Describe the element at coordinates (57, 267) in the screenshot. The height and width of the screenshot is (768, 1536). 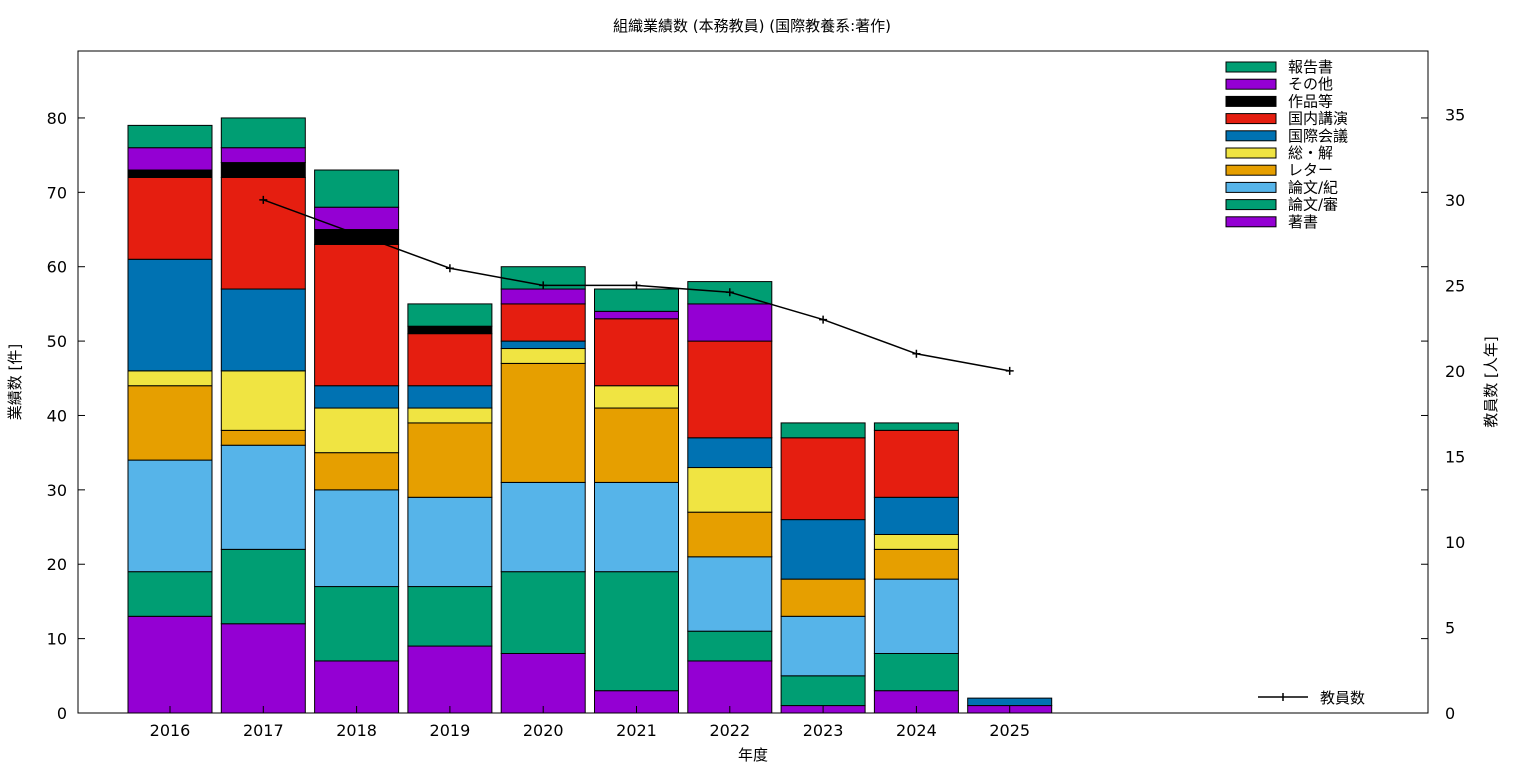
I see `y-tick-label: 60` at that location.